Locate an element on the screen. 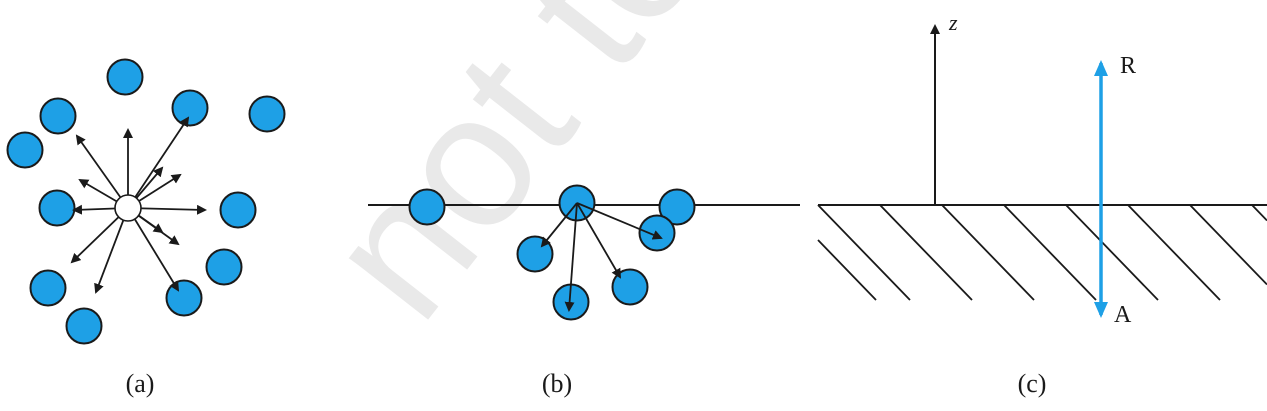 Image resolution: width=1267 pixels, height=411 pixels. caption-c: (c) is located at coordinates (1032, 383).